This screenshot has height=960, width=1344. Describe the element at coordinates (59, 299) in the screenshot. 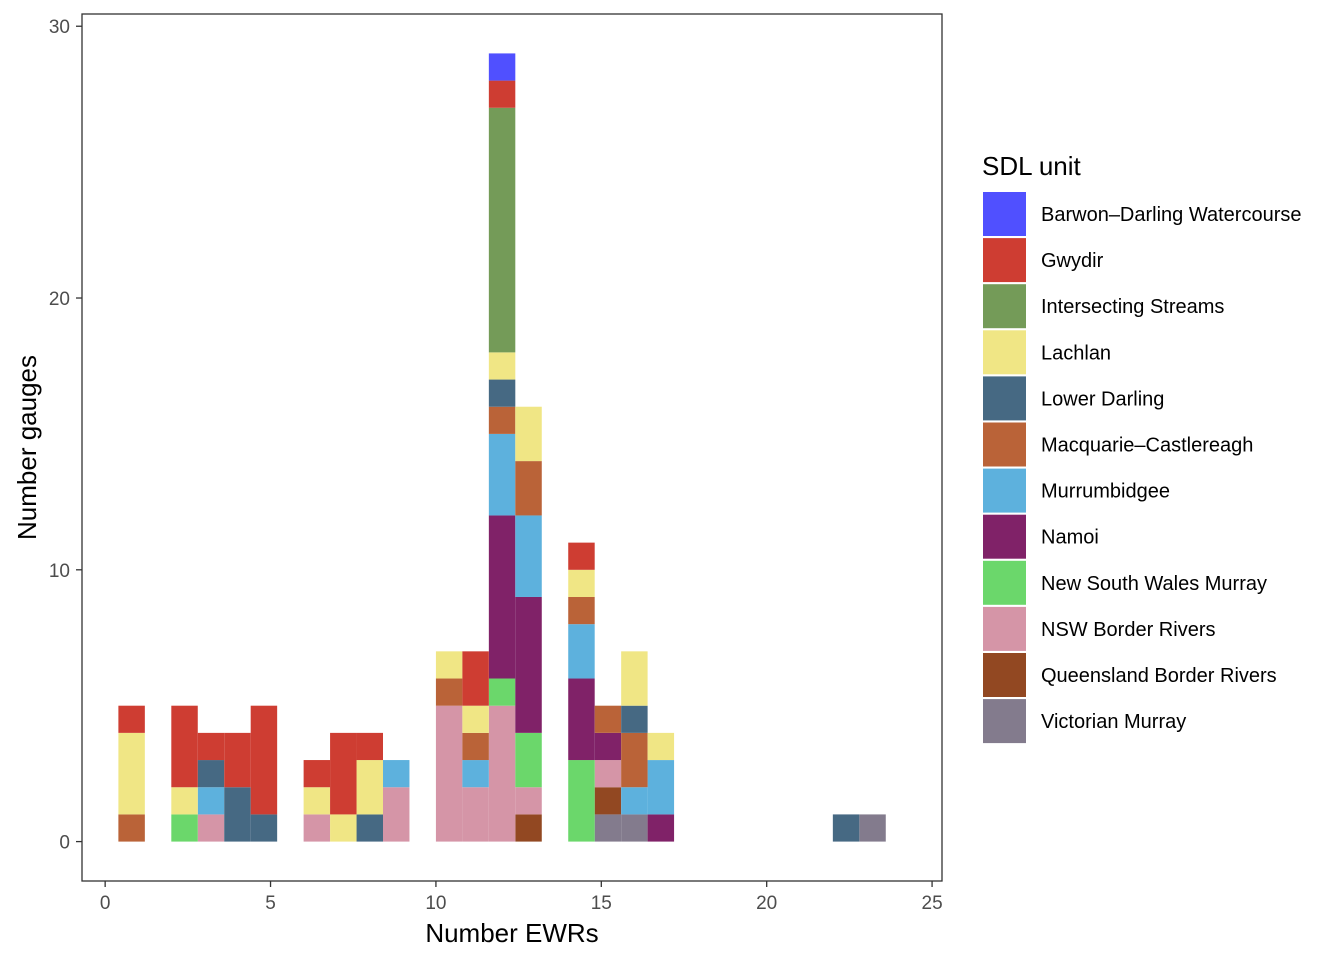

I see `y-tick-label: 20` at that location.